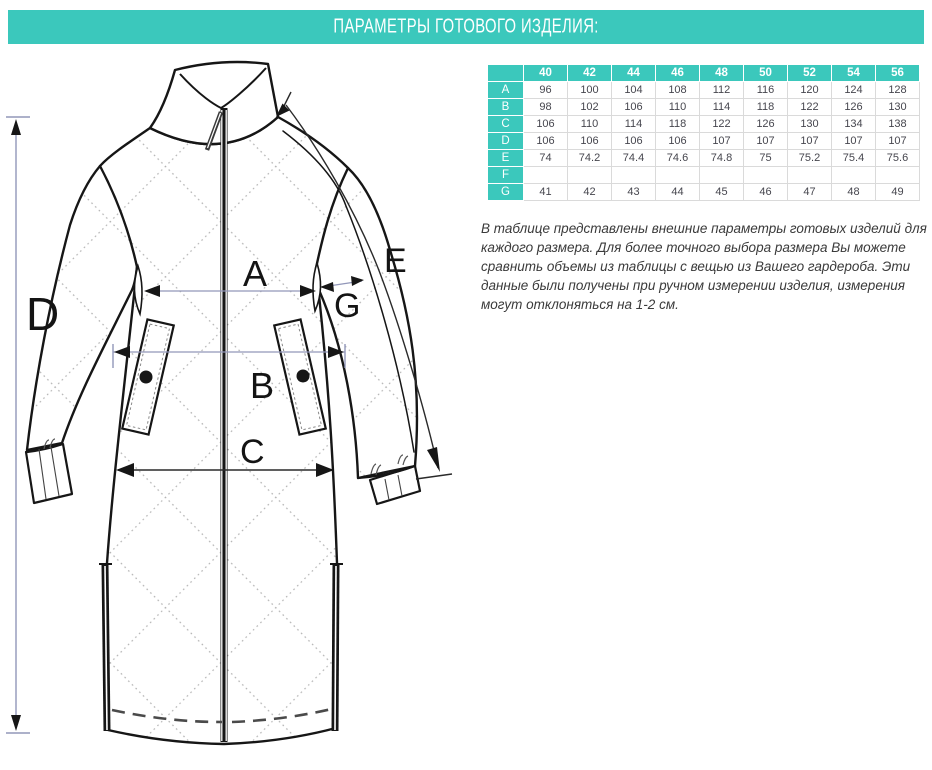 The width and height of the screenshot is (932, 770). I want to click on label-d: D, so click(42, 314).